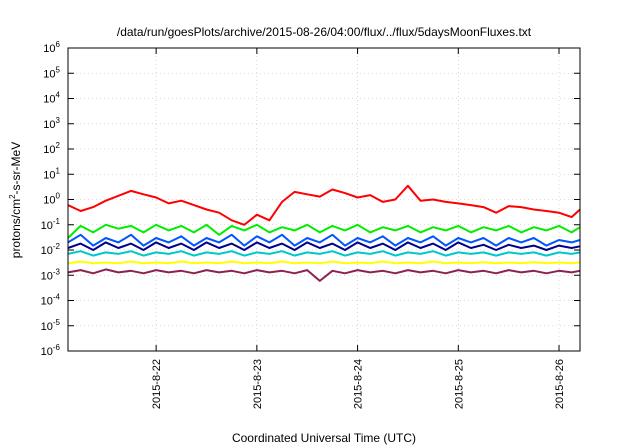 The width and height of the screenshot is (640, 448). I want to click on y-tick-label: 10⁶, so click(51, 47).